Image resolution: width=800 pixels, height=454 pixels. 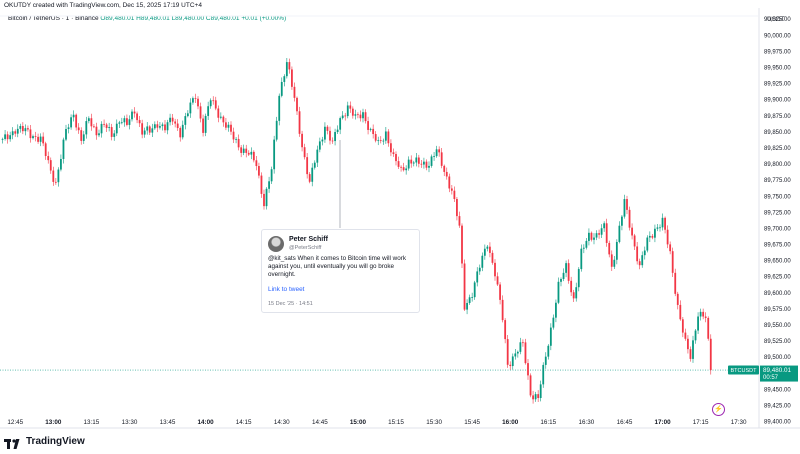 What do you see at coordinates (777, 406) in the screenshot?
I see `price-tick-label: 89,425.00` at bounding box center [777, 406].